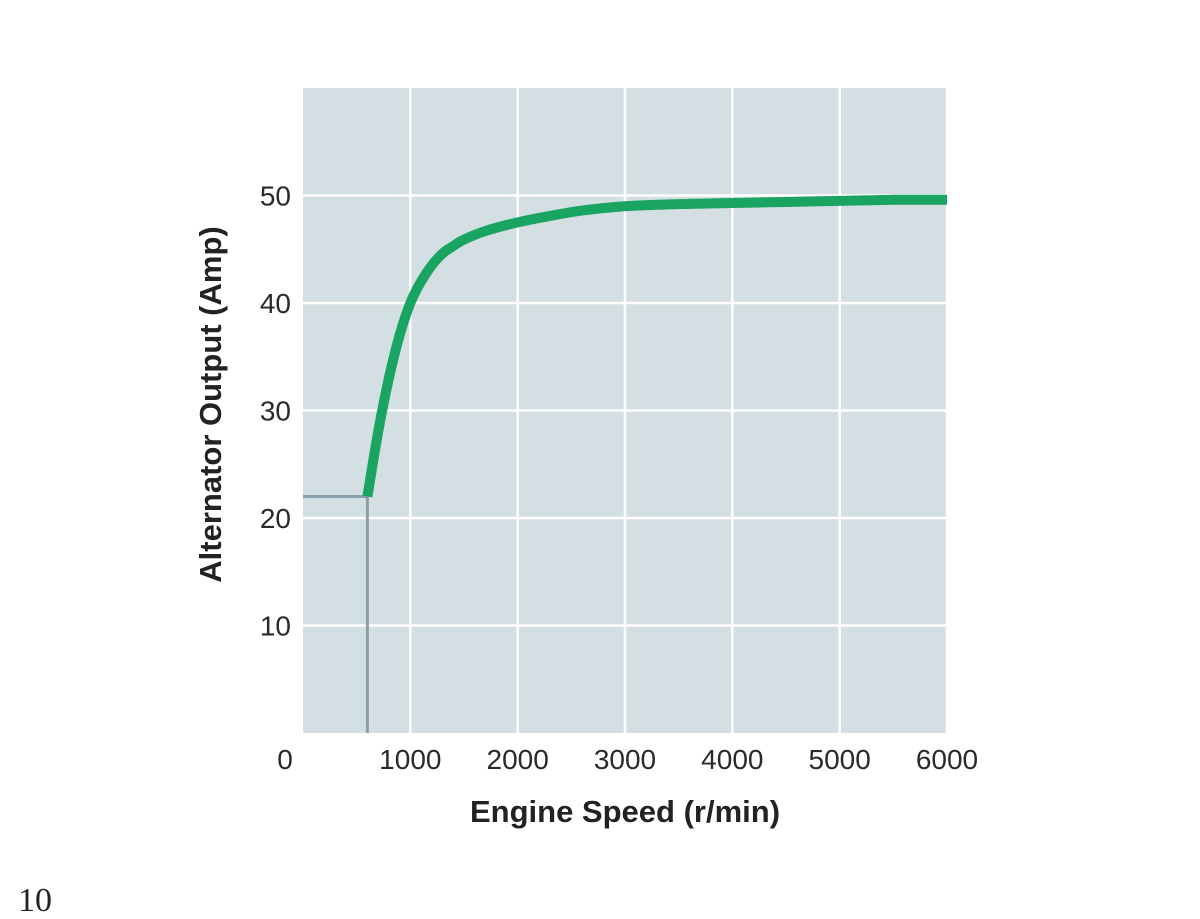 This screenshot has width=1200, height=919. I want to click on x-axis-title: Engine Speed (r/min), so click(625, 811).